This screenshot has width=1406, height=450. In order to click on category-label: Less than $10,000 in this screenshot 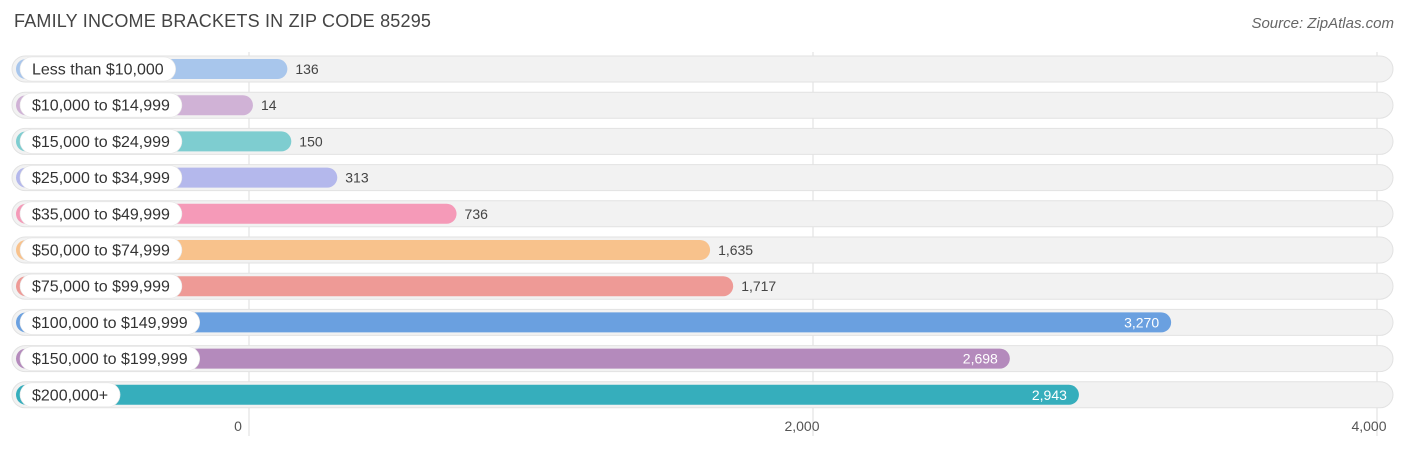, I will do `click(98, 70)`.